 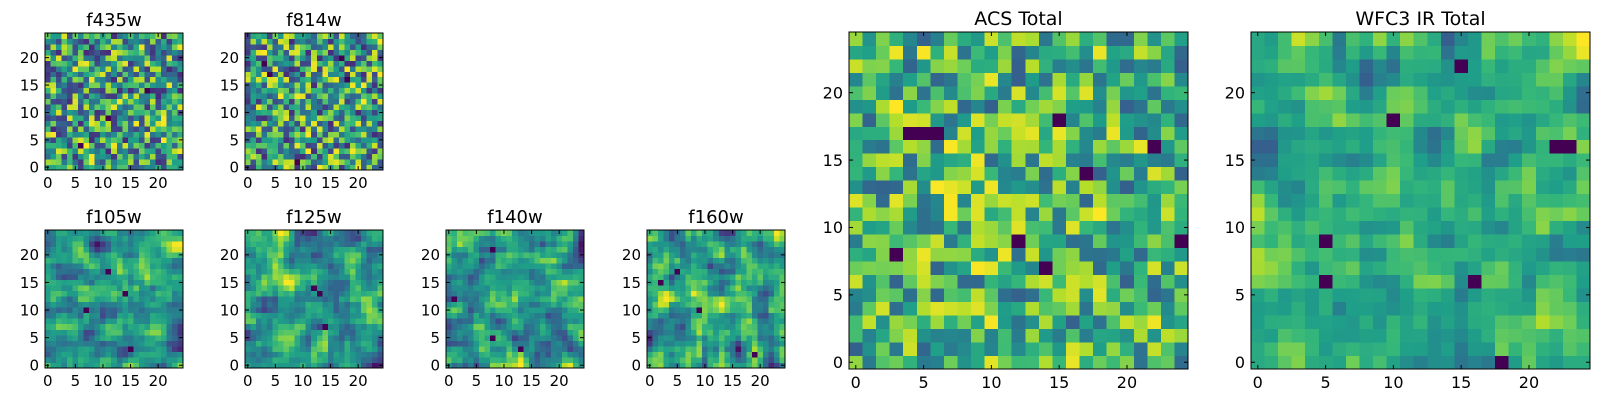 What do you see at coordinates (856, 382) in the screenshot?
I see `x-tick-label: 0` at bounding box center [856, 382].